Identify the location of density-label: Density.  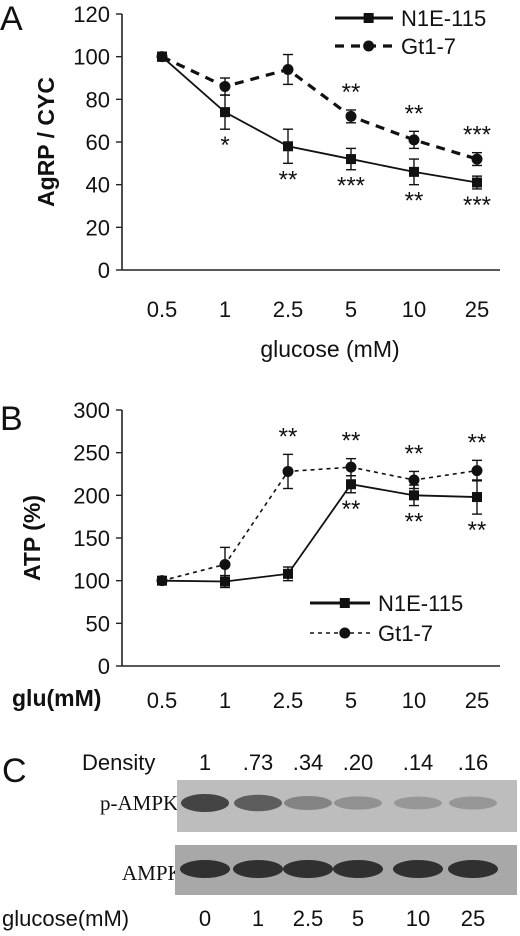
(118, 762).